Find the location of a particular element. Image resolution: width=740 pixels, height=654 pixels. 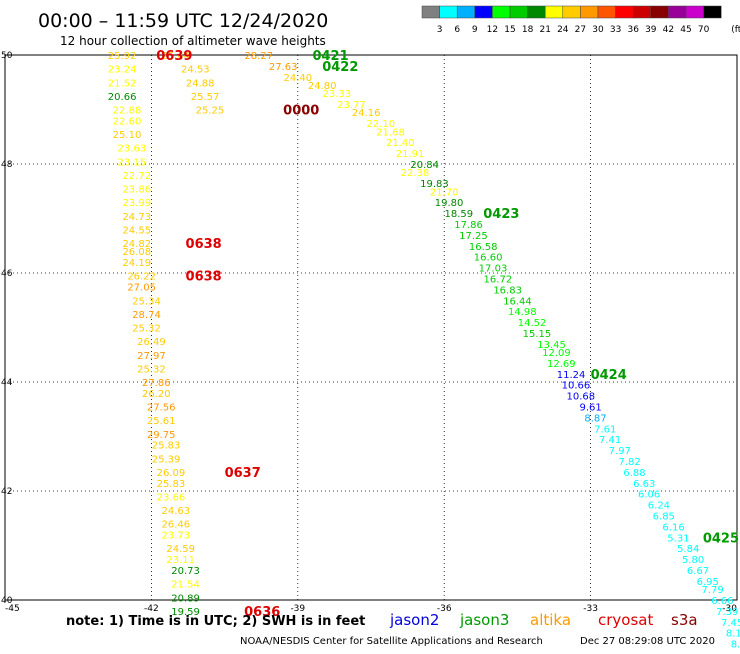

wave-height-value: 17.03 is located at coordinates (493, 269).